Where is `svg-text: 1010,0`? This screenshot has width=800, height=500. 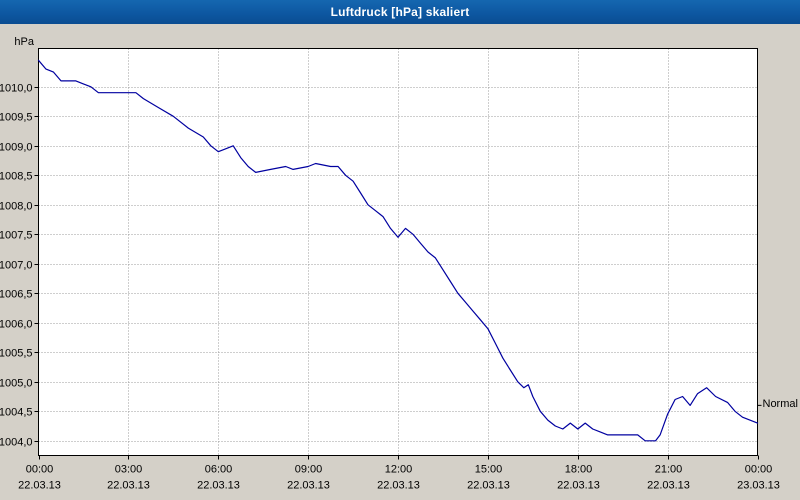 svg-text: 1010,0 is located at coordinates (16, 89).